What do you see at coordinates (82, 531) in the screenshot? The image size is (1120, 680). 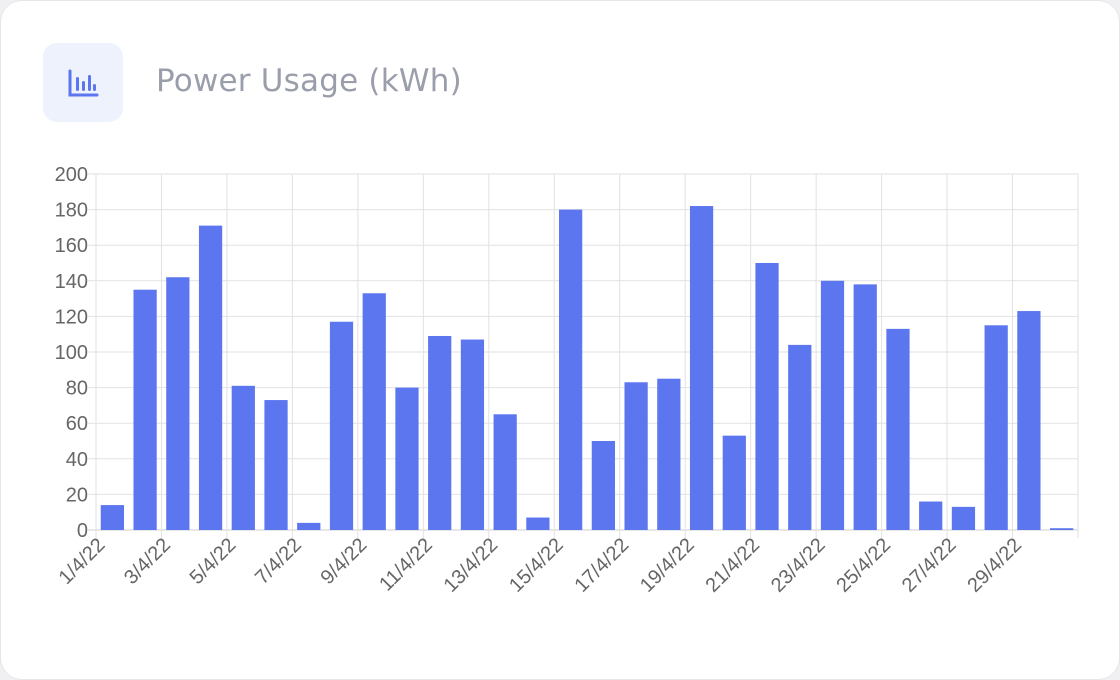 I see `y-tick-label: 0` at bounding box center [82, 531].